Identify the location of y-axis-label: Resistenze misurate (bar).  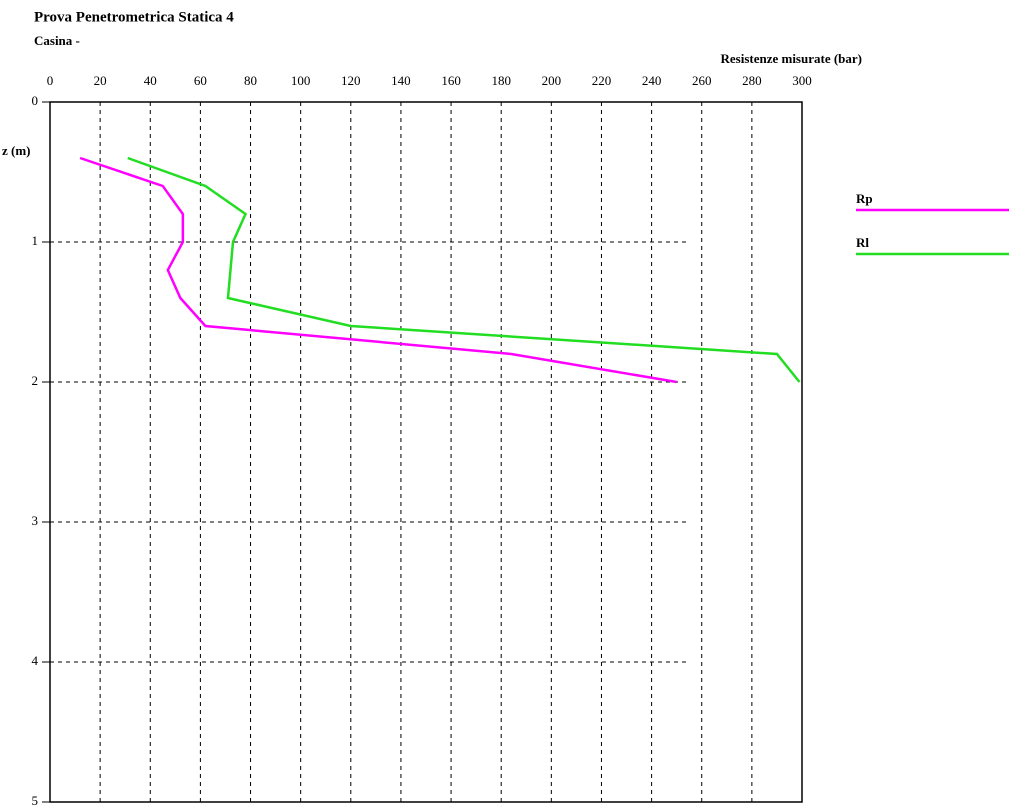
(791, 58).